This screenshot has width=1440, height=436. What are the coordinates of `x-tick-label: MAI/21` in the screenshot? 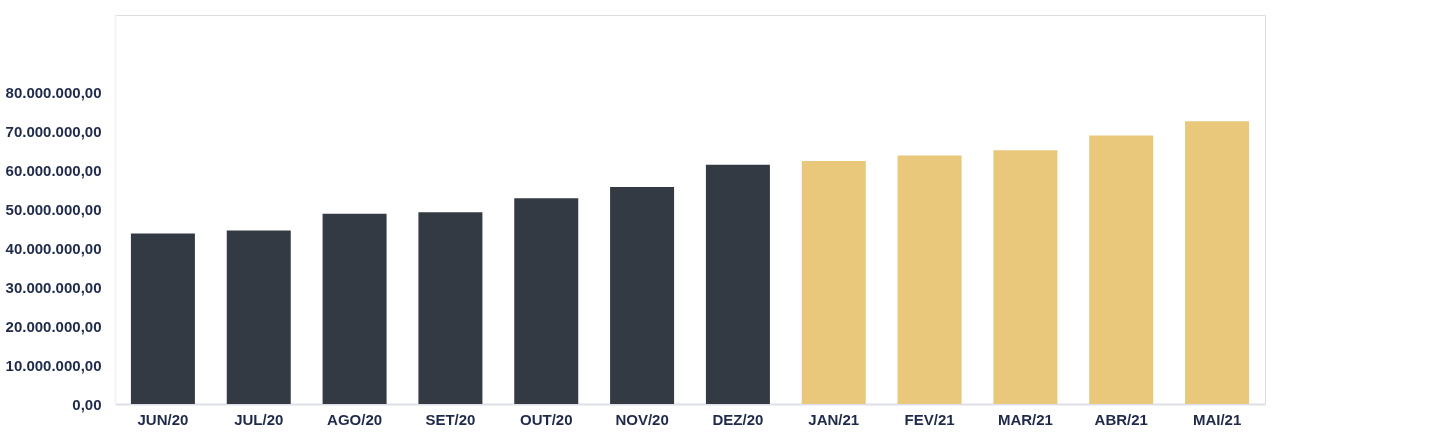 It's located at (1217, 419).